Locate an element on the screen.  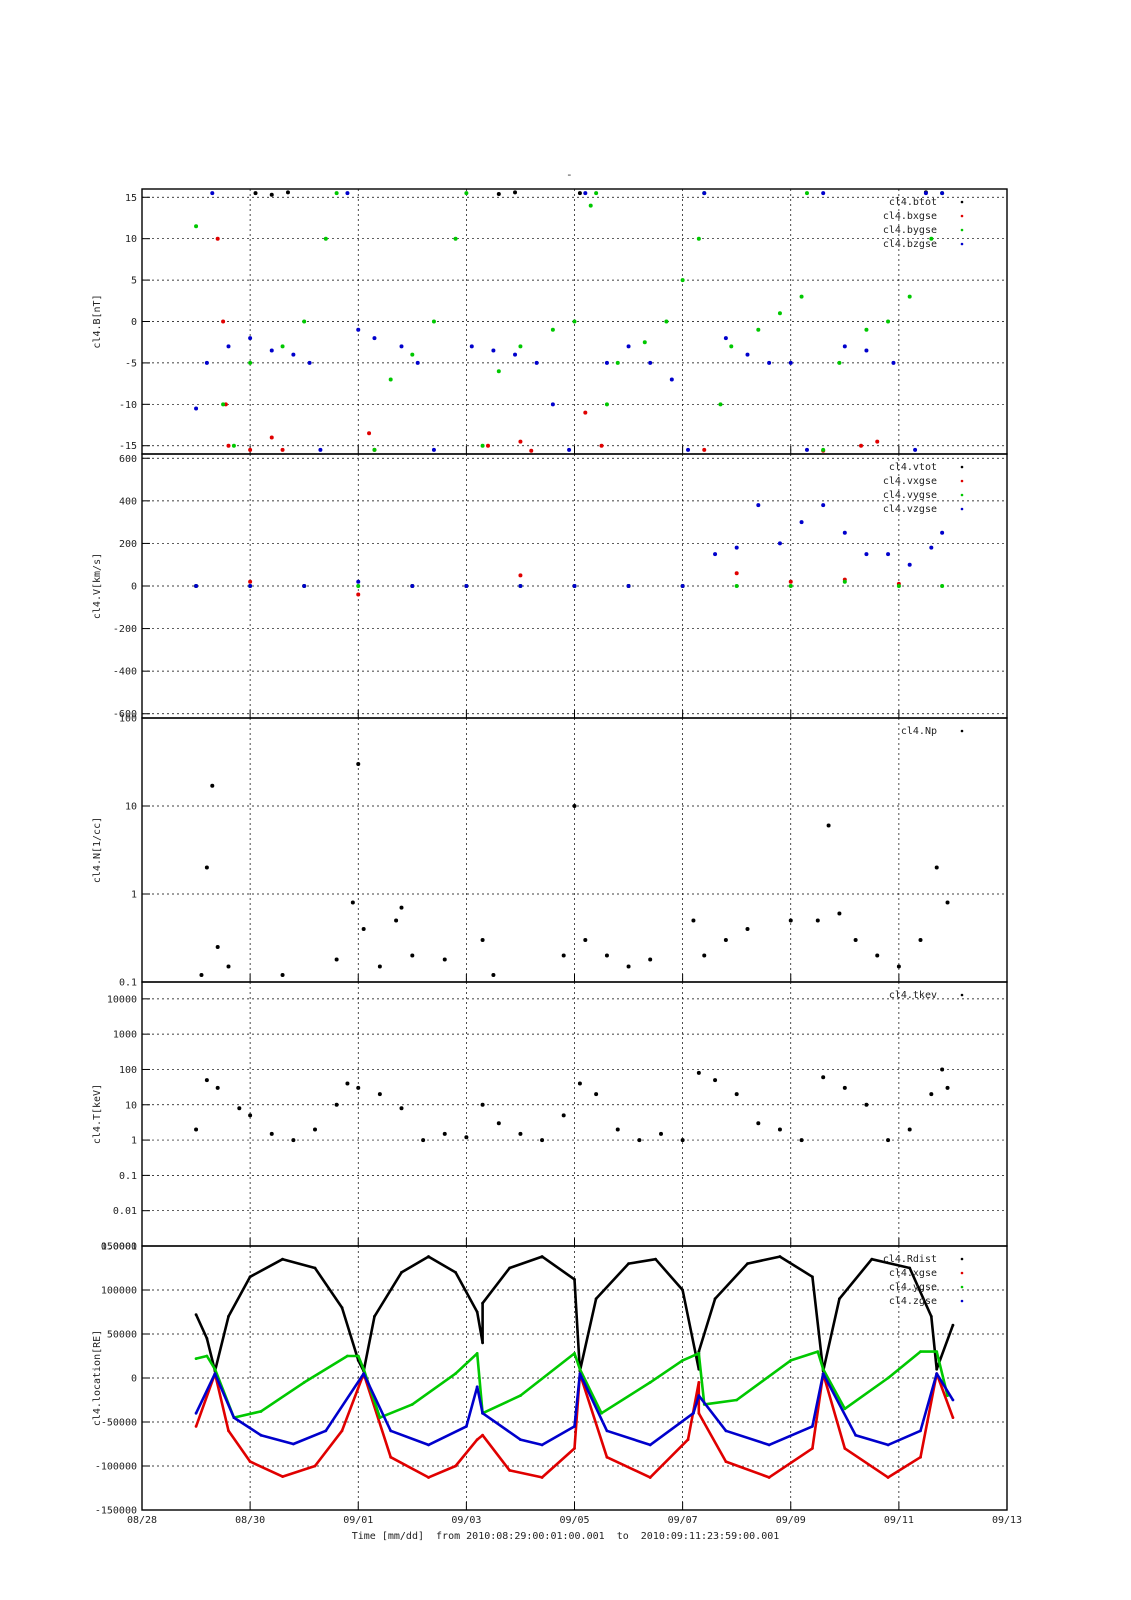
y-tick-label: -5 is located at coordinates (131, 363).